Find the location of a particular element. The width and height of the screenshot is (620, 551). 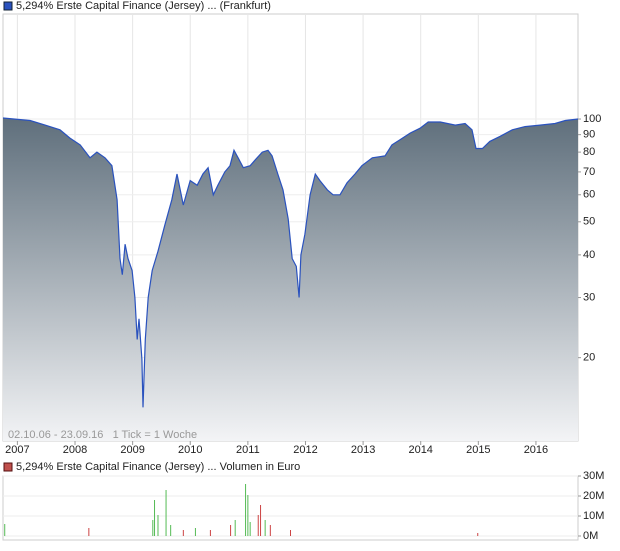

x-tick-label: 2014 is located at coordinates (420, 450).